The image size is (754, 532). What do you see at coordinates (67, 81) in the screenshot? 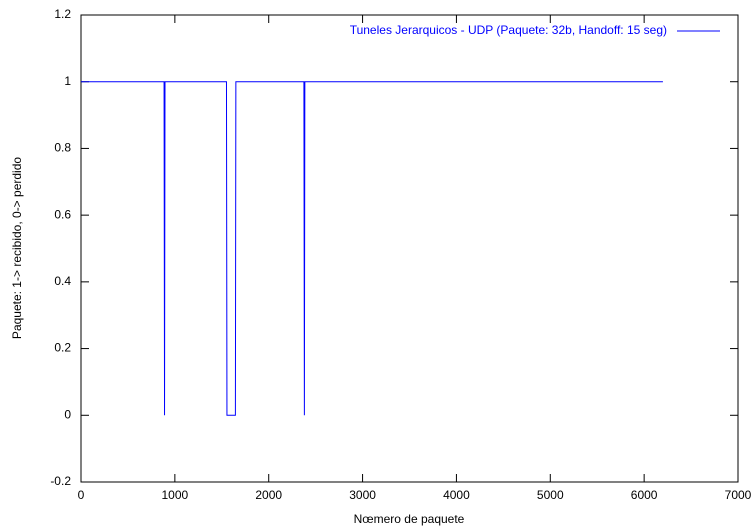
I see `y-tick-label: 1` at bounding box center [67, 81].